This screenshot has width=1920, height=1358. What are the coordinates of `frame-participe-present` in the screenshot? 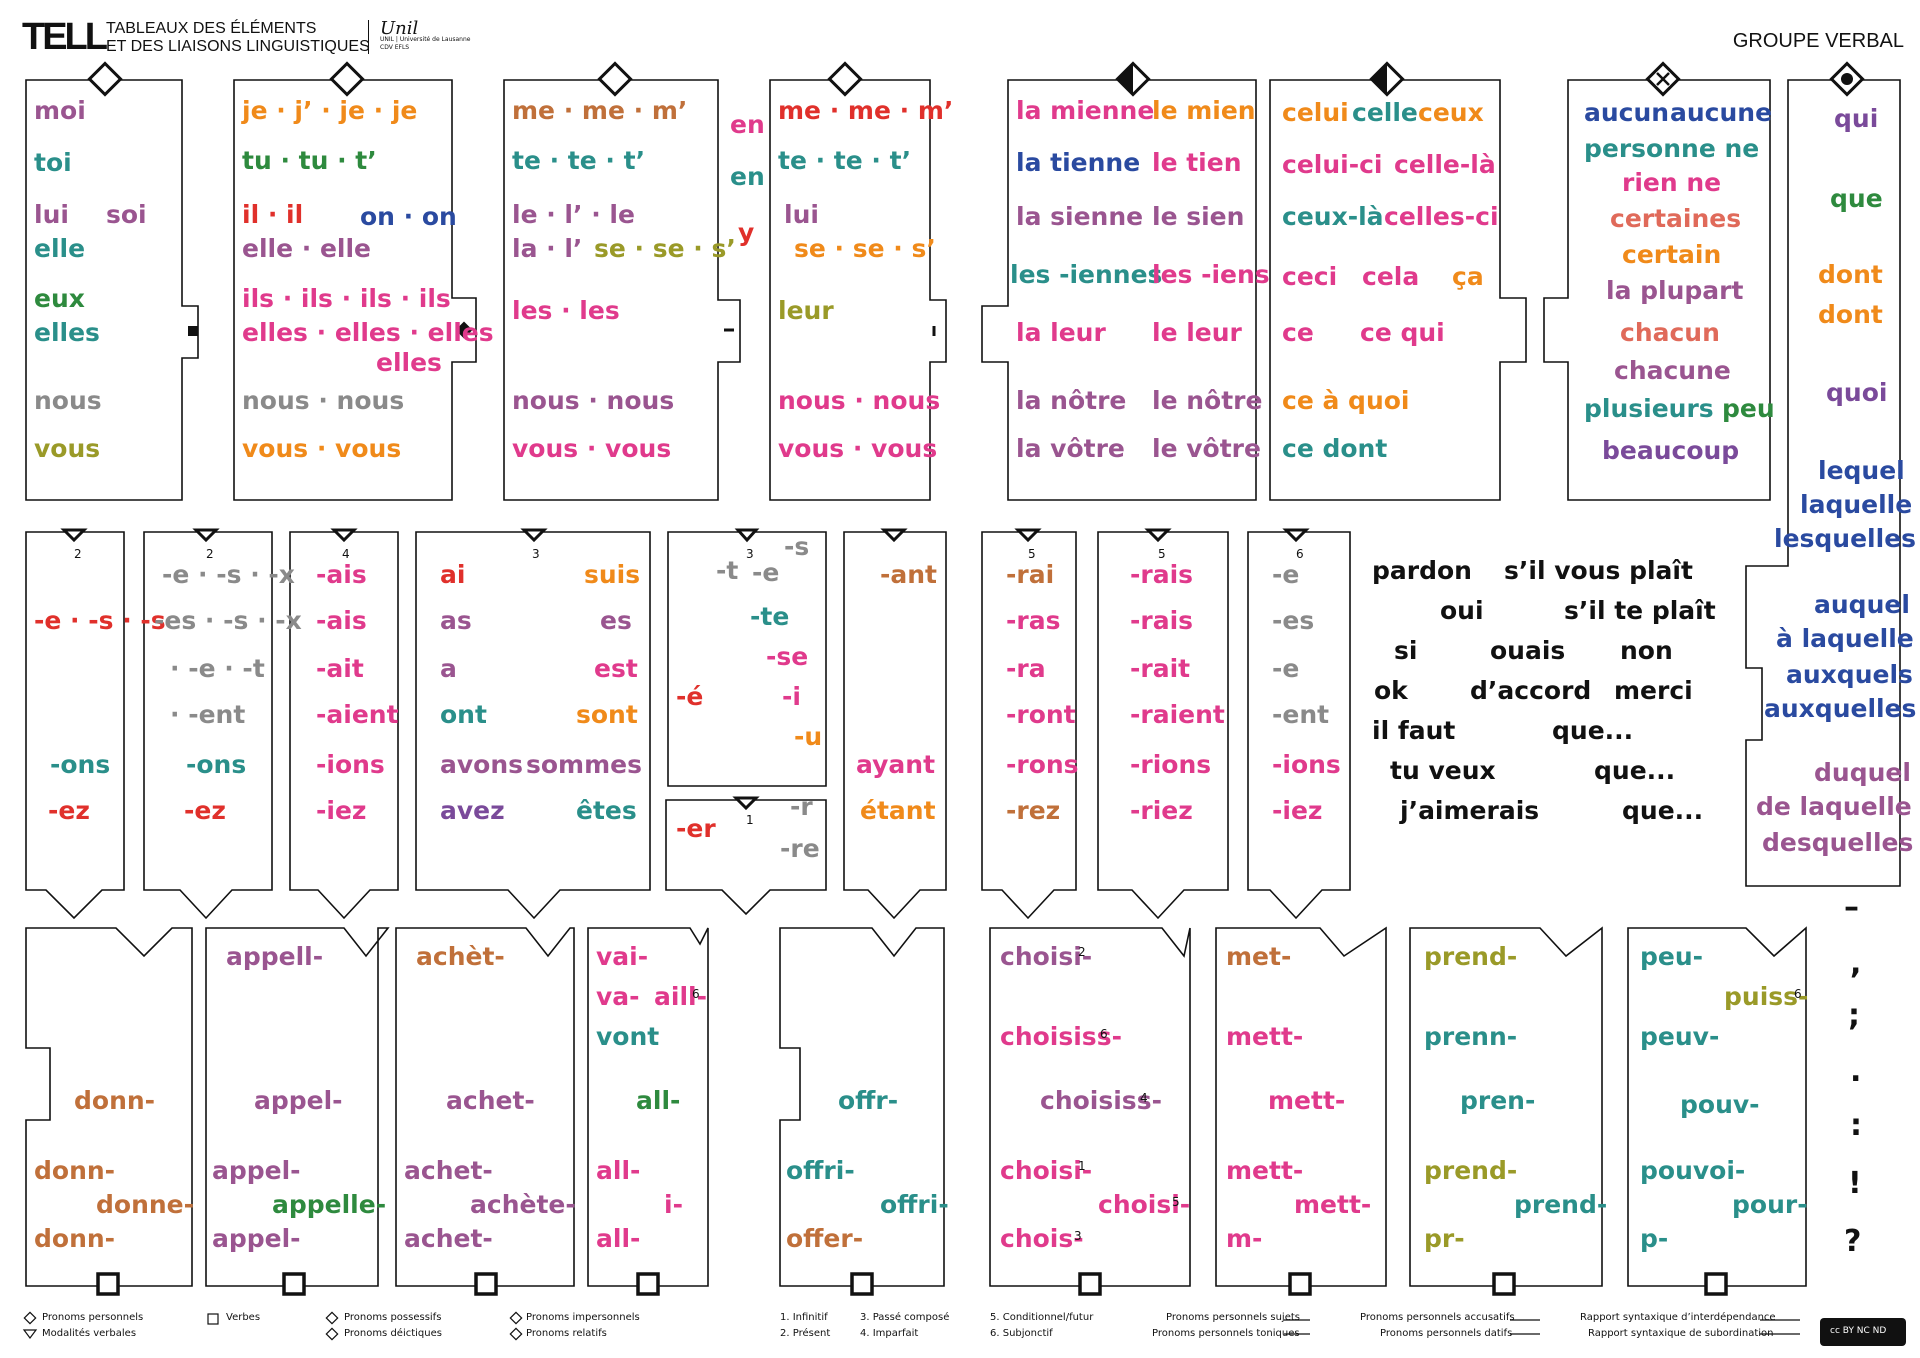 It's located at (895, 725).